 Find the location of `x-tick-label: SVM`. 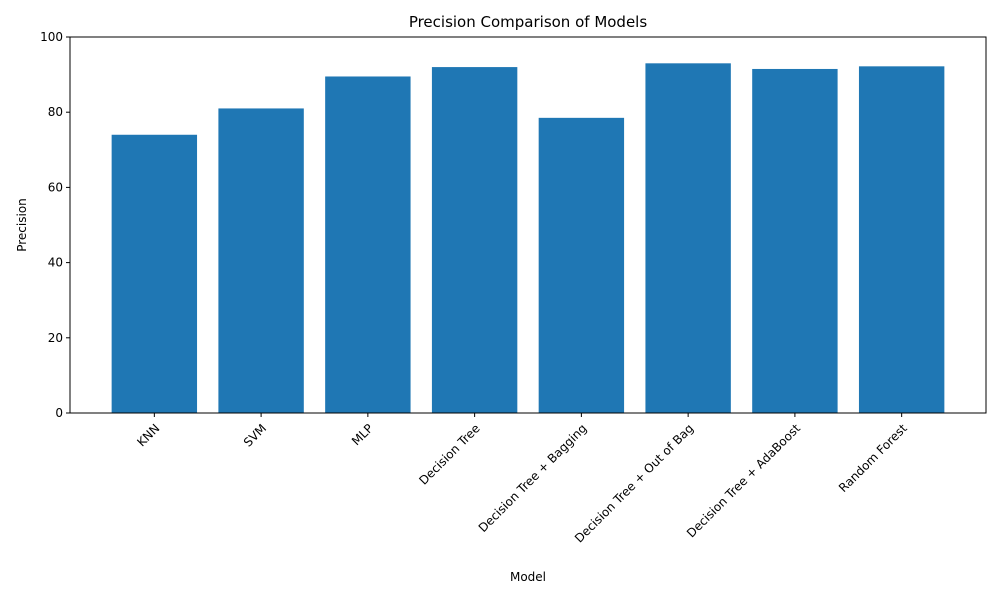

x-tick-label: SVM is located at coordinates (255, 435).